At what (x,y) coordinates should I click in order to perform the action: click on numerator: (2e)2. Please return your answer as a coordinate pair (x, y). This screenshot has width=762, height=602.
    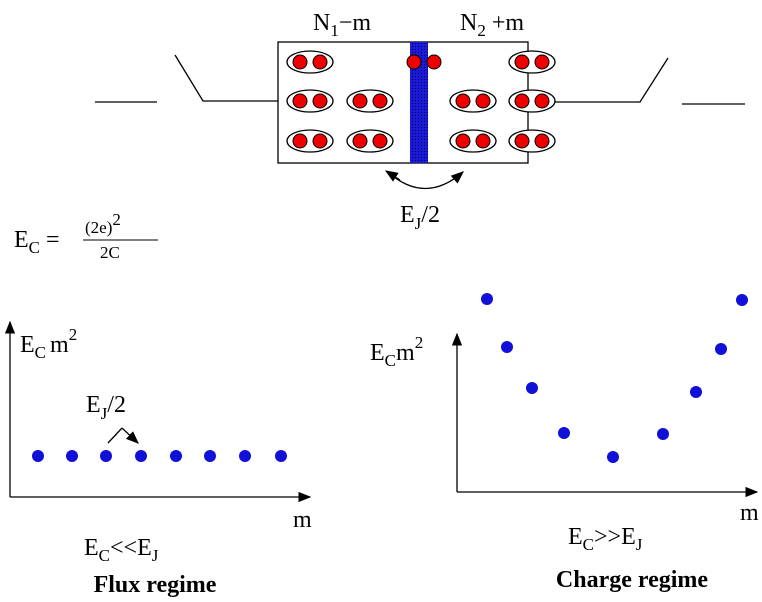
    Looking at the image, I should click on (103, 223).